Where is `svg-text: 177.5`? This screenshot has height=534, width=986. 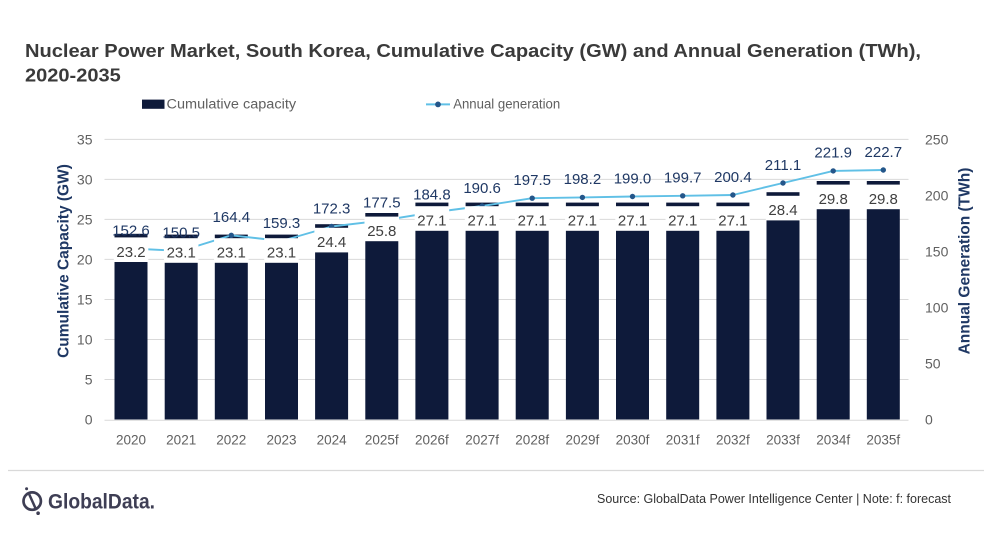 svg-text: 177.5 is located at coordinates (382, 202).